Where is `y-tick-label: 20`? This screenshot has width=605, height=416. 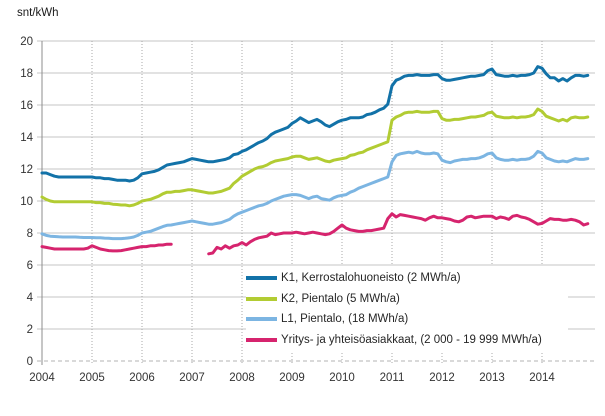
y-tick-label: 20 is located at coordinates (26, 42).